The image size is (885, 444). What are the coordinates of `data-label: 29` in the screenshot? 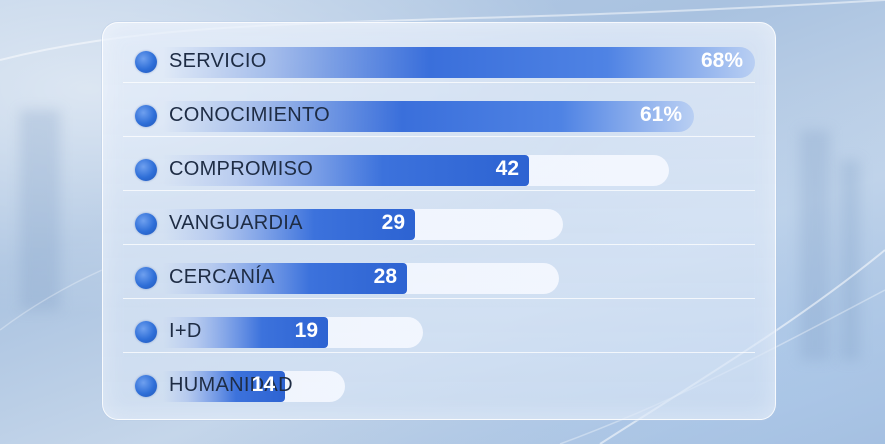 It's located at (393, 222).